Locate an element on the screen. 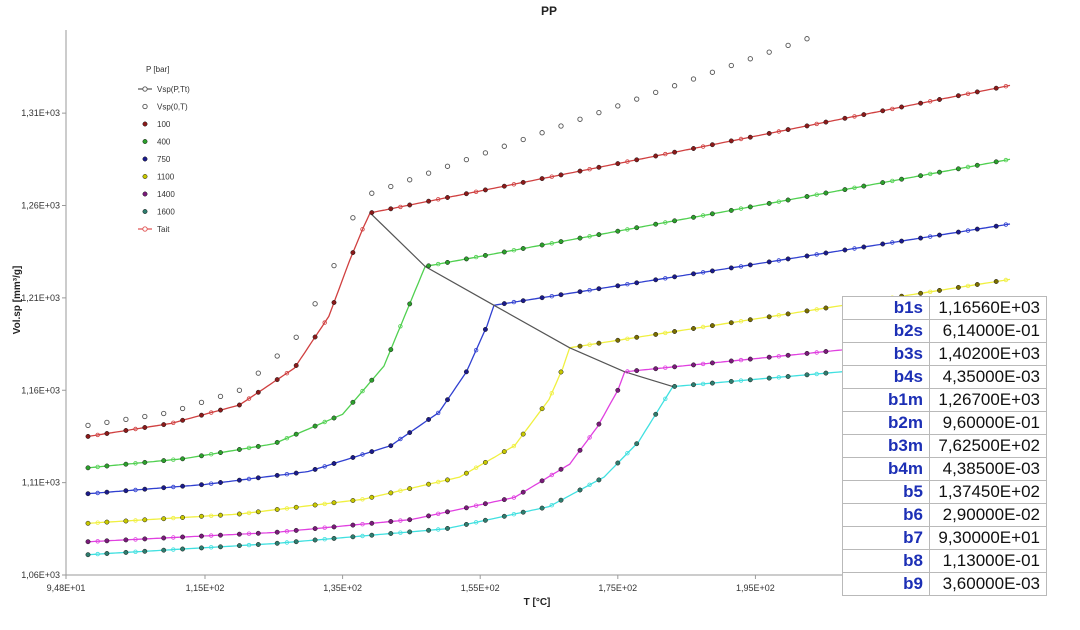  y-tick-label: 1,21E+03 is located at coordinates (40, 298).